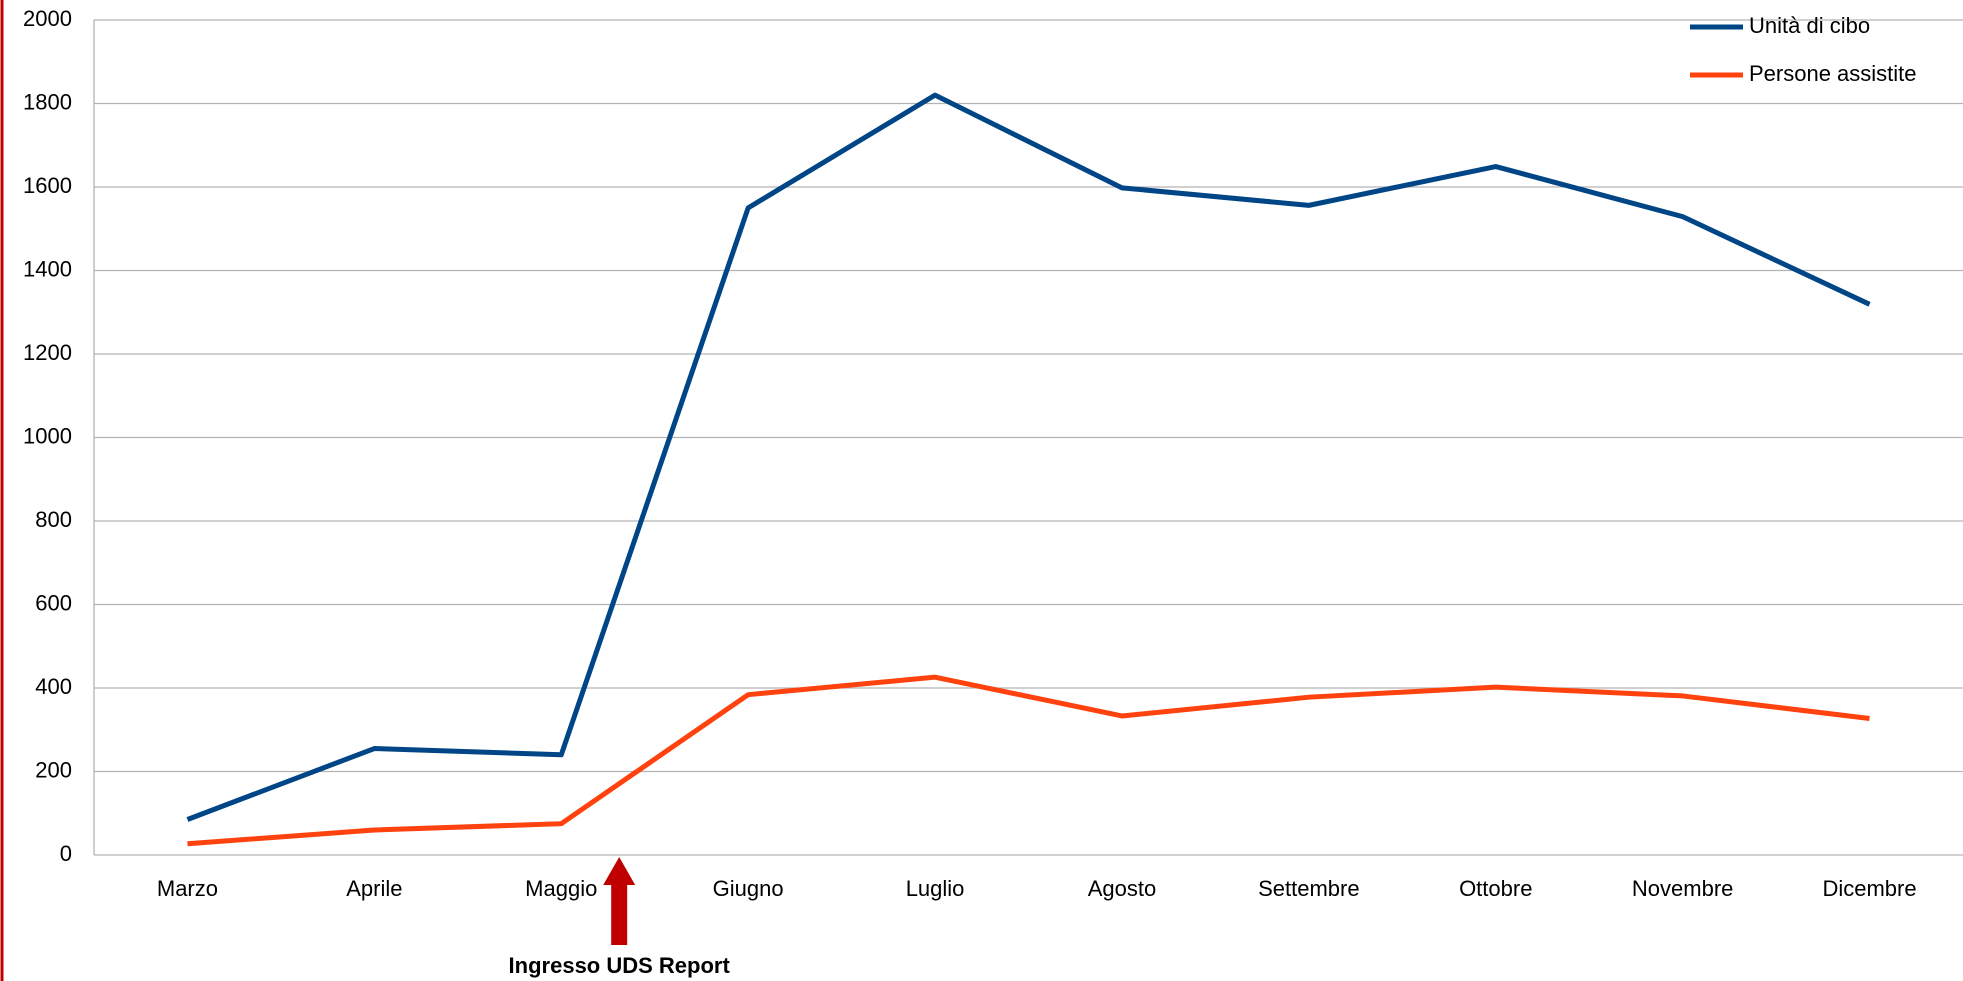 This screenshot has height=981, width=1963. Describe the element at coordinates (1809, 25) in the screenshot. I see `legend-label: Unità di cibo` at that location.